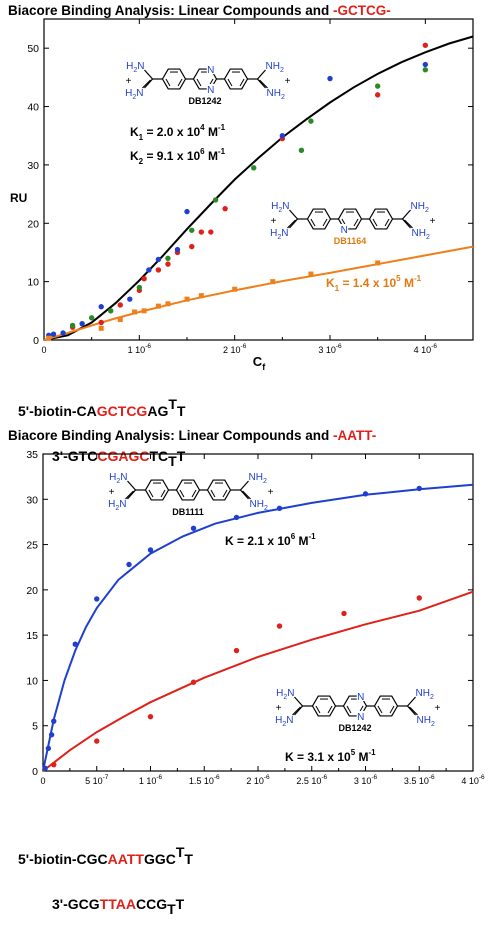 This screenshot has width=501, height=927. I want to click on y-tick-label: 20, so click(32, 591).